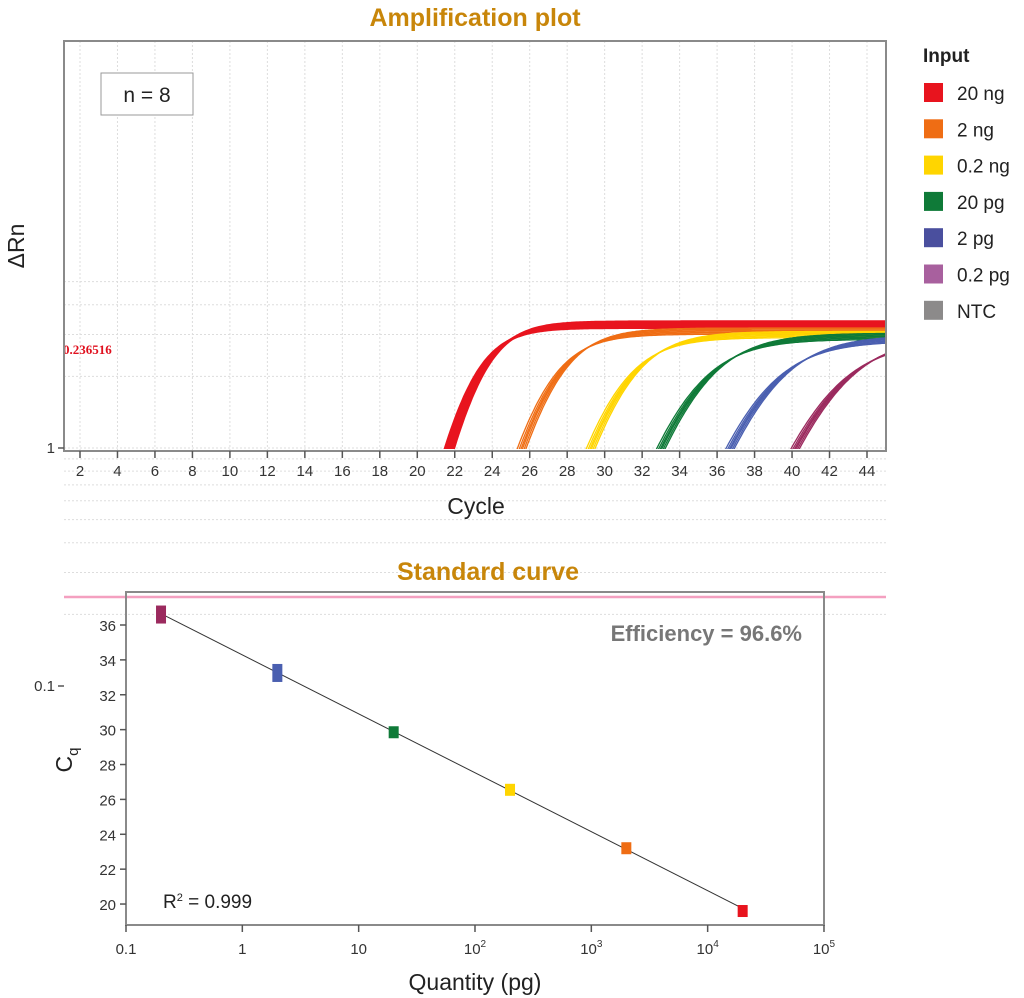  I want to click on x-tick-label: 1, so click(242, 949).